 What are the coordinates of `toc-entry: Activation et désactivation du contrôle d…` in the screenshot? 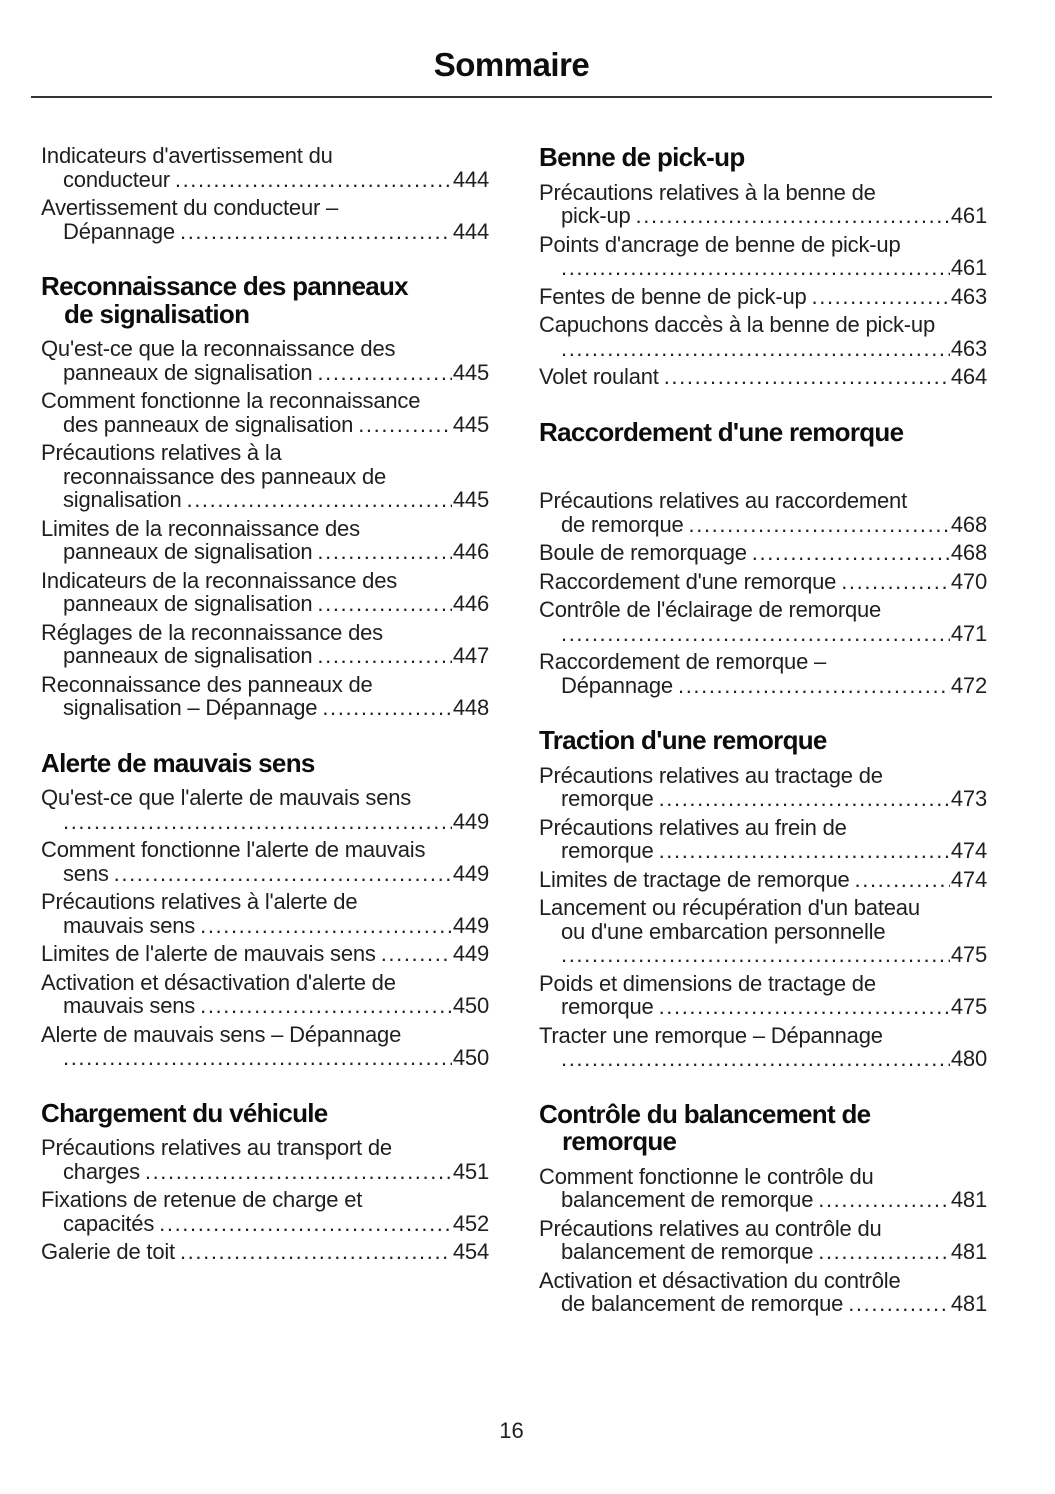 It's located at (763, 1291).